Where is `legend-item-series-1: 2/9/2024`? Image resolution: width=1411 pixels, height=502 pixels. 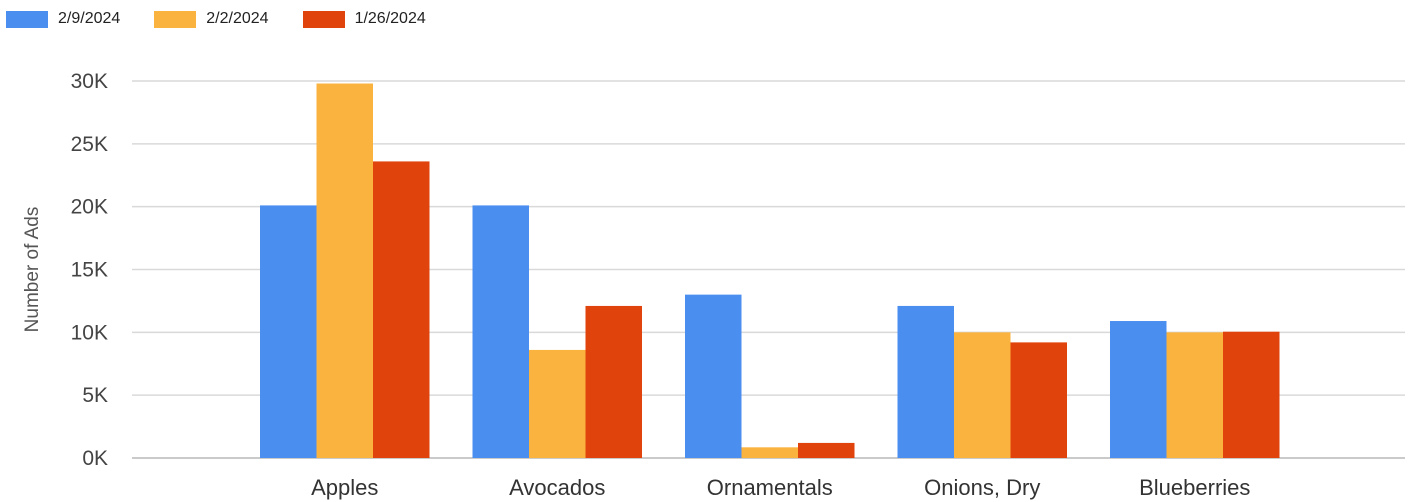 legend-item-series-1: 2/9/2024 is located at coordinates (63, 19).